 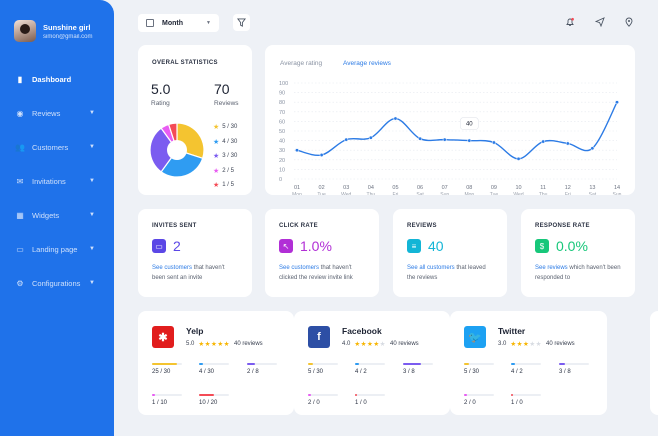 I want to click on stat-title: INVITES SENT, so click(x=174, y=226).